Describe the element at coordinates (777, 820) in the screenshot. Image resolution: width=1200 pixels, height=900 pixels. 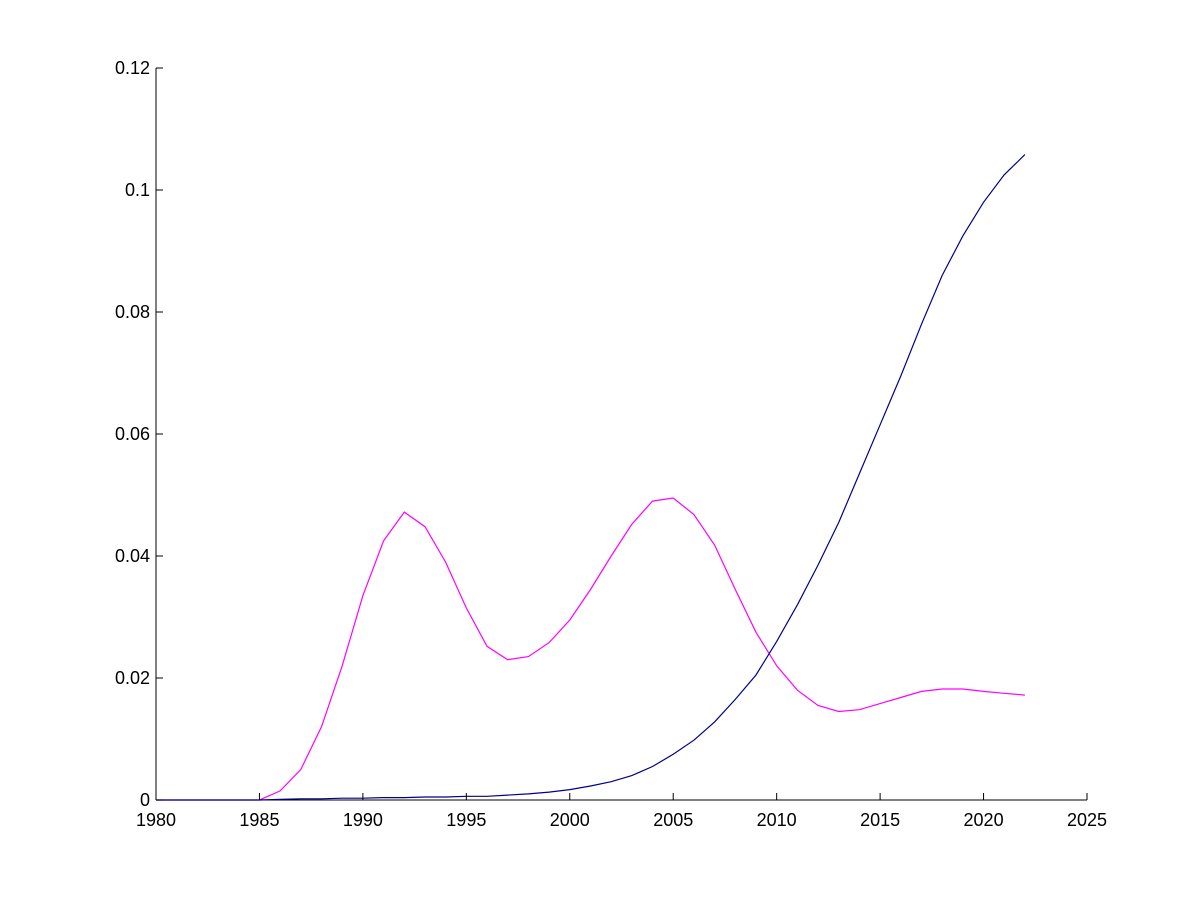
I see `x-tick-label: 2010` at that location.